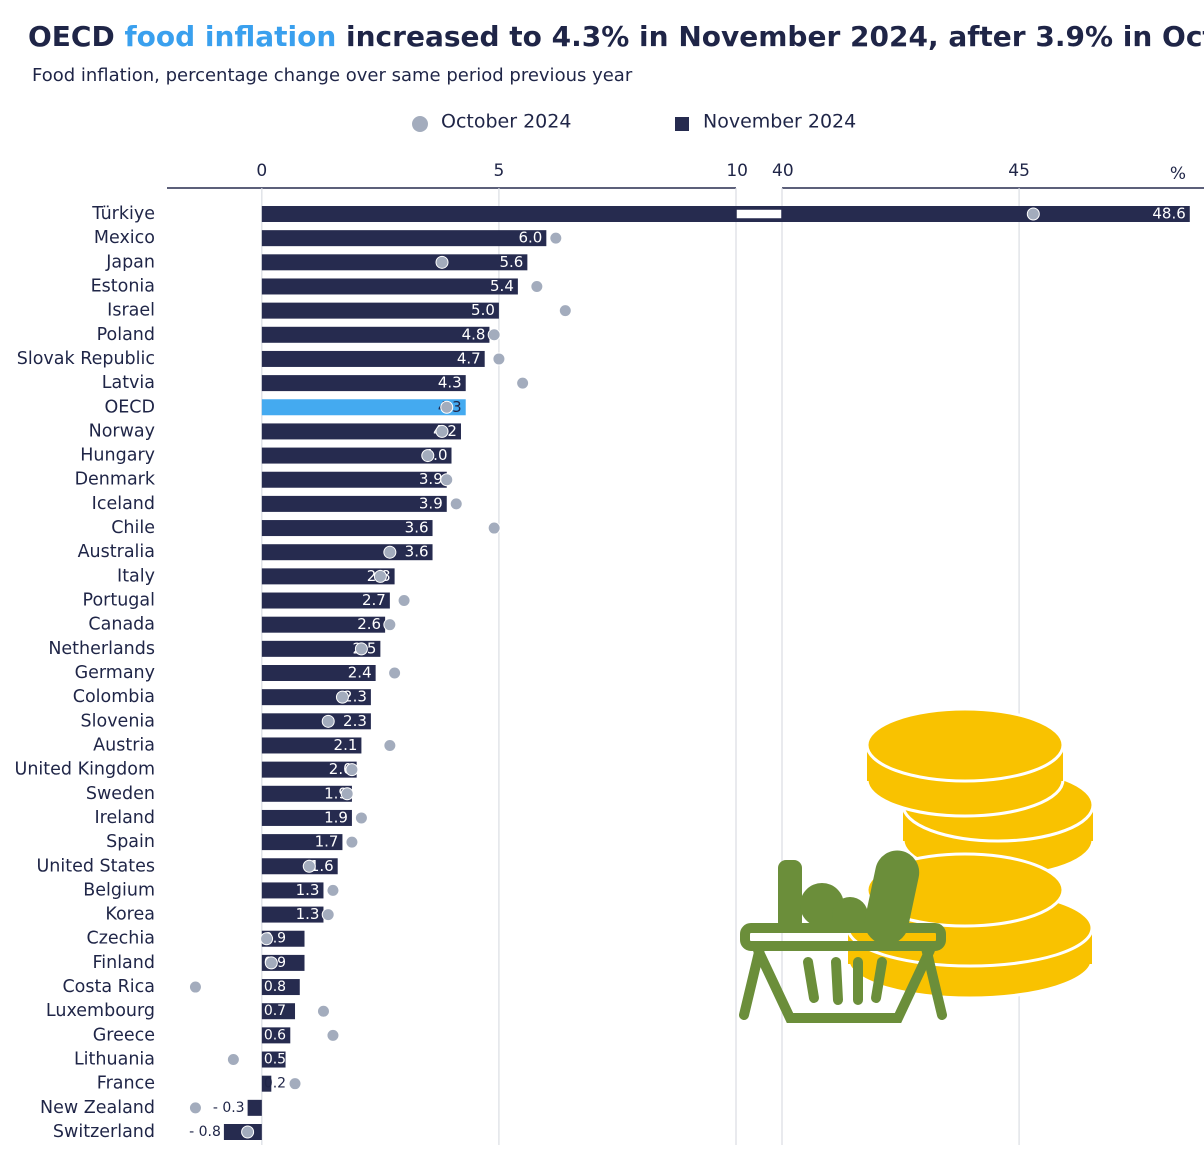 This screenshot has width=1204, height=1156. I want to click on legend-label: October 2024, so click(506, 122).